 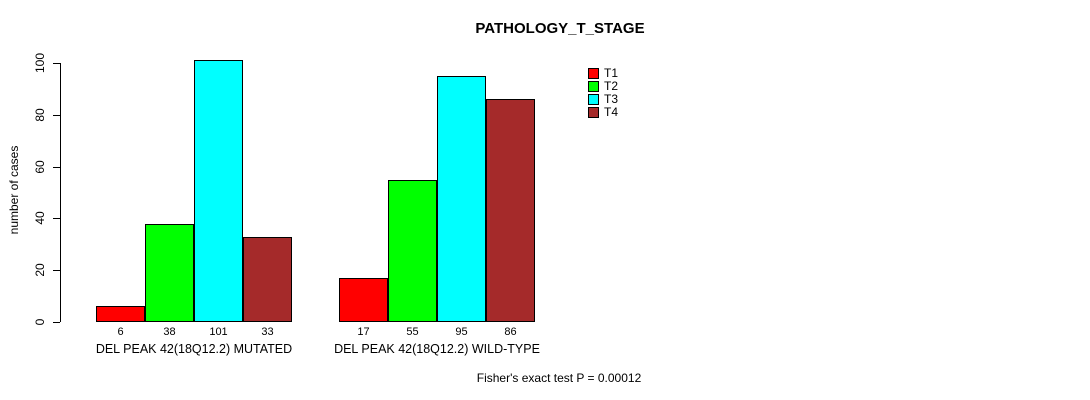 What do you see at coordinates (593, 73) in the screenshot?
I see `legend-swatch-t1` at bounding box center [593, 73].